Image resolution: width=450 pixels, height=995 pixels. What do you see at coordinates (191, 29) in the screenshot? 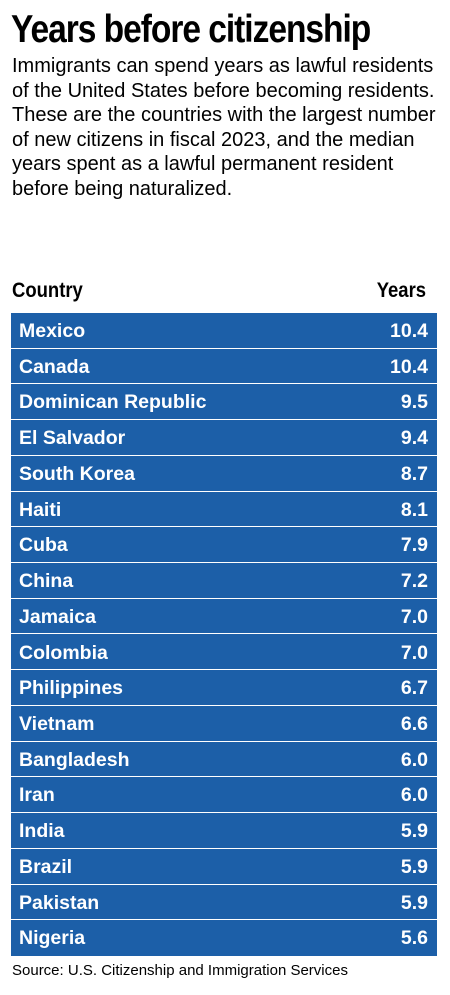
I see `chart-title: Years before citizenship` at bounding box center [191, 29].